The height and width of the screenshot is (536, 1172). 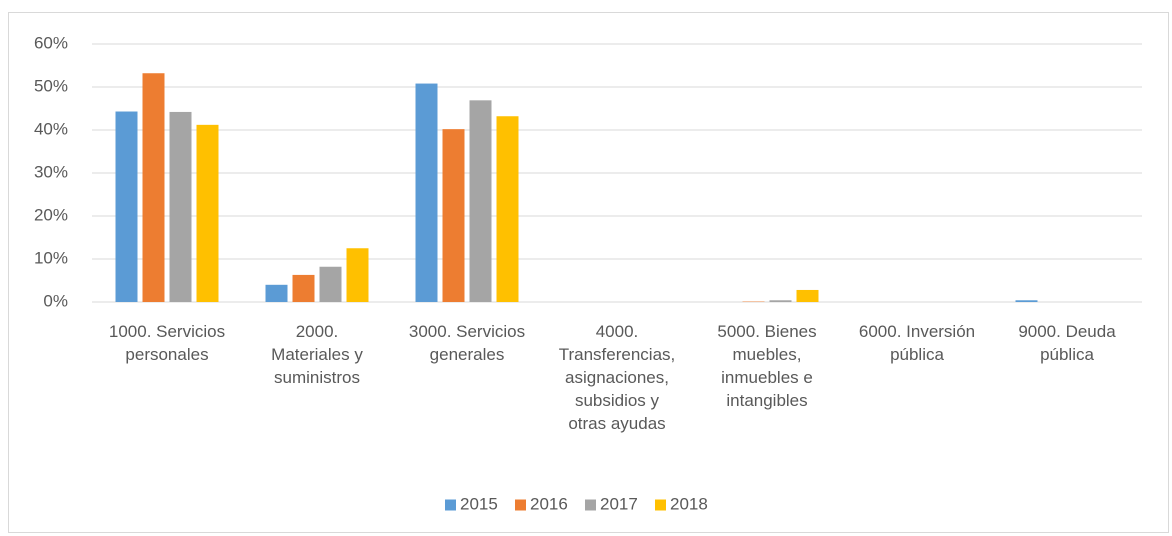 What do you see at coordinates (689, 503) in the screenshot?
I see `legend-label: 2018` at bounding box center [689, 503].